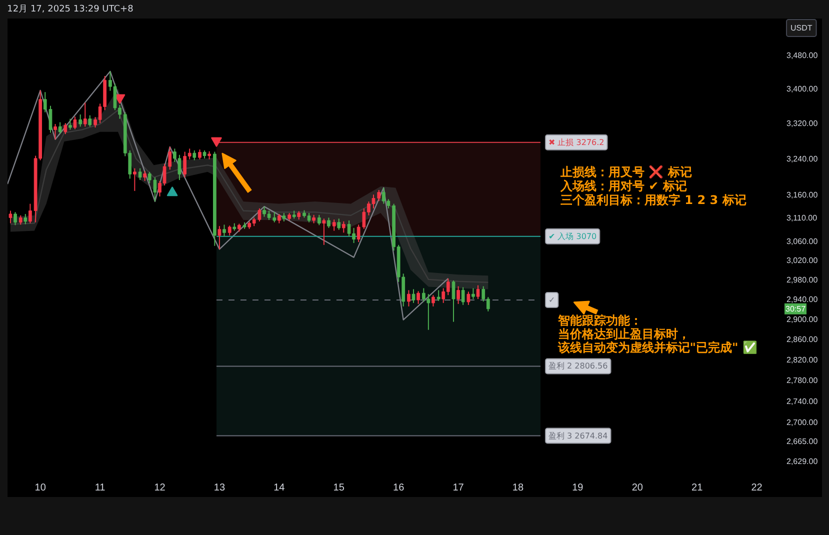  I want to click on x-tick-label: 15, so click(339, 488).